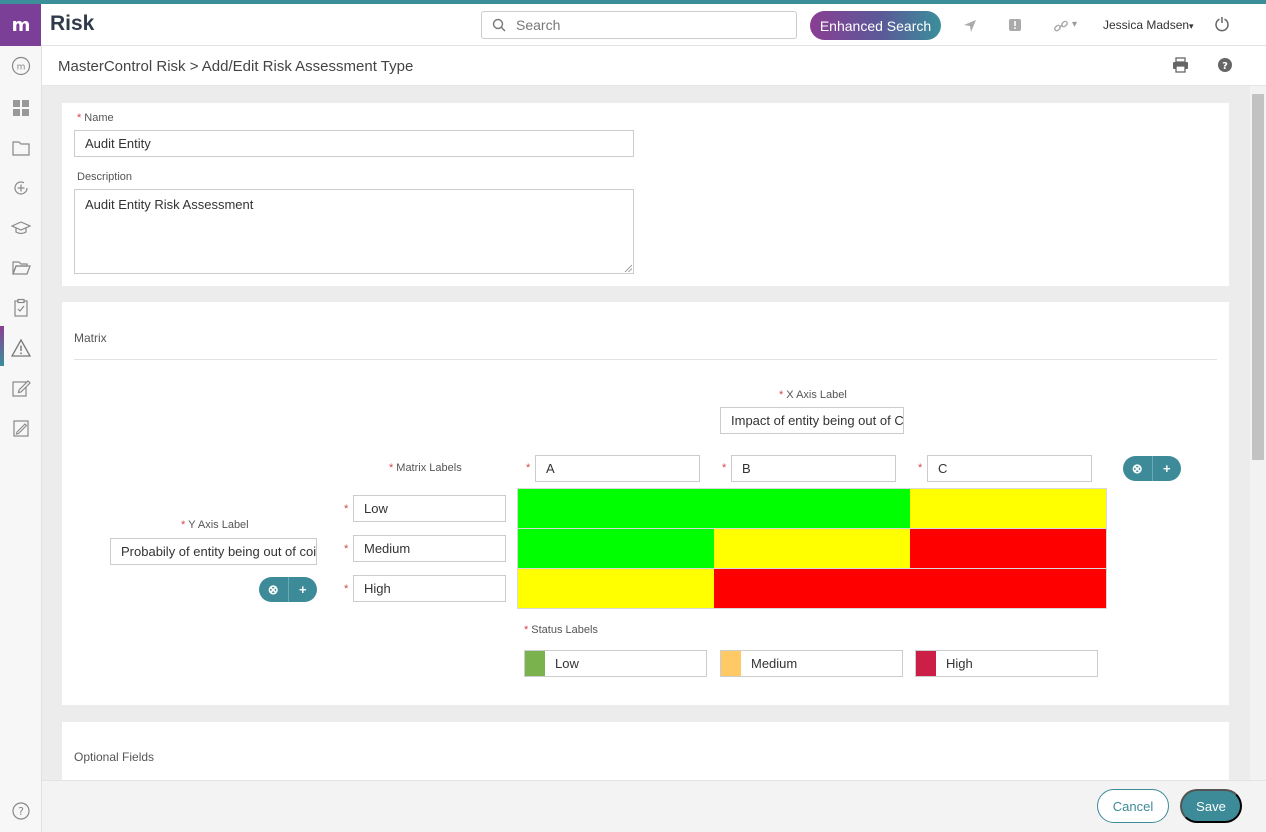 The width and height of the screenshot is (1266, 832). I want to click on status-label-high: High, so click(1006, 663).